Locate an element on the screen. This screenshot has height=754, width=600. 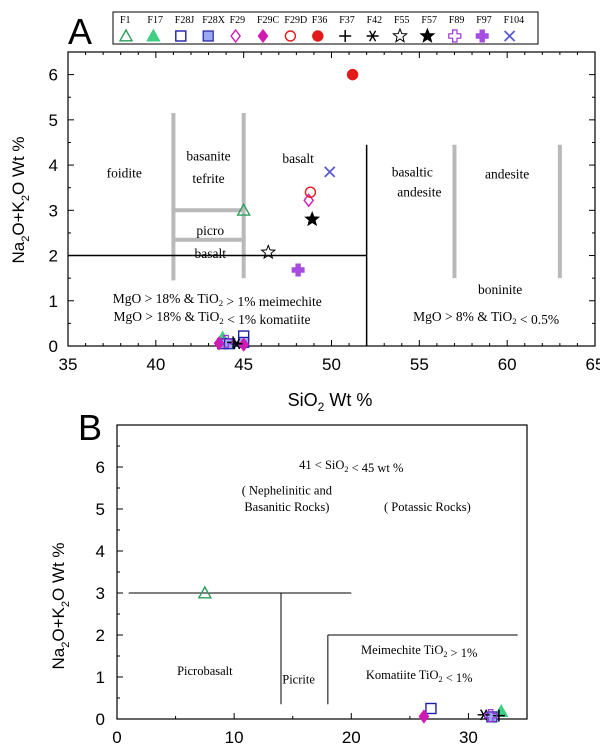
y-tick-label-a: 6 is located at coordinates (53, 75).